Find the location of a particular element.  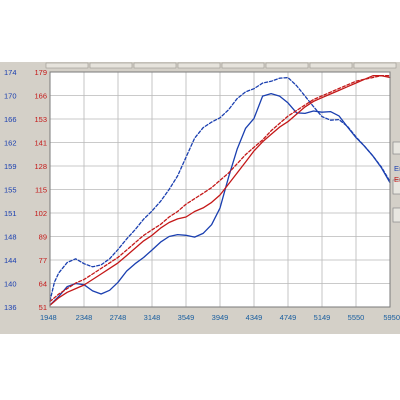

legend: Eı Eı is located at coordinates (397, 174).